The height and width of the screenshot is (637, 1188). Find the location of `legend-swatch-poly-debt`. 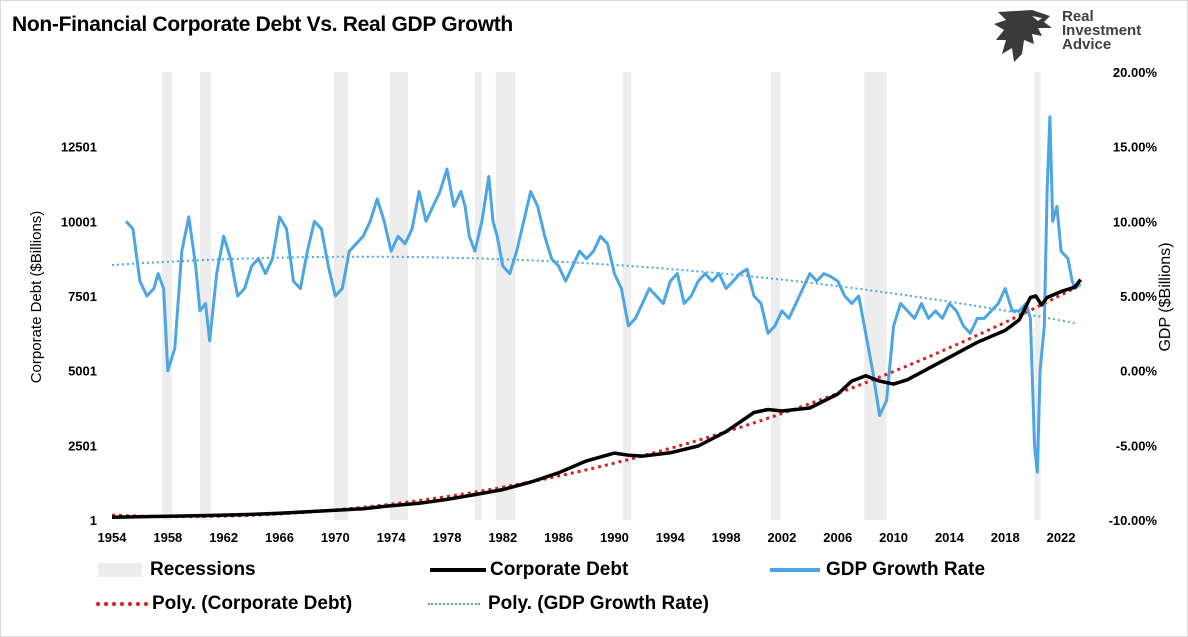

legend-swatch-poly-debt is located at coordinates (122, 604).